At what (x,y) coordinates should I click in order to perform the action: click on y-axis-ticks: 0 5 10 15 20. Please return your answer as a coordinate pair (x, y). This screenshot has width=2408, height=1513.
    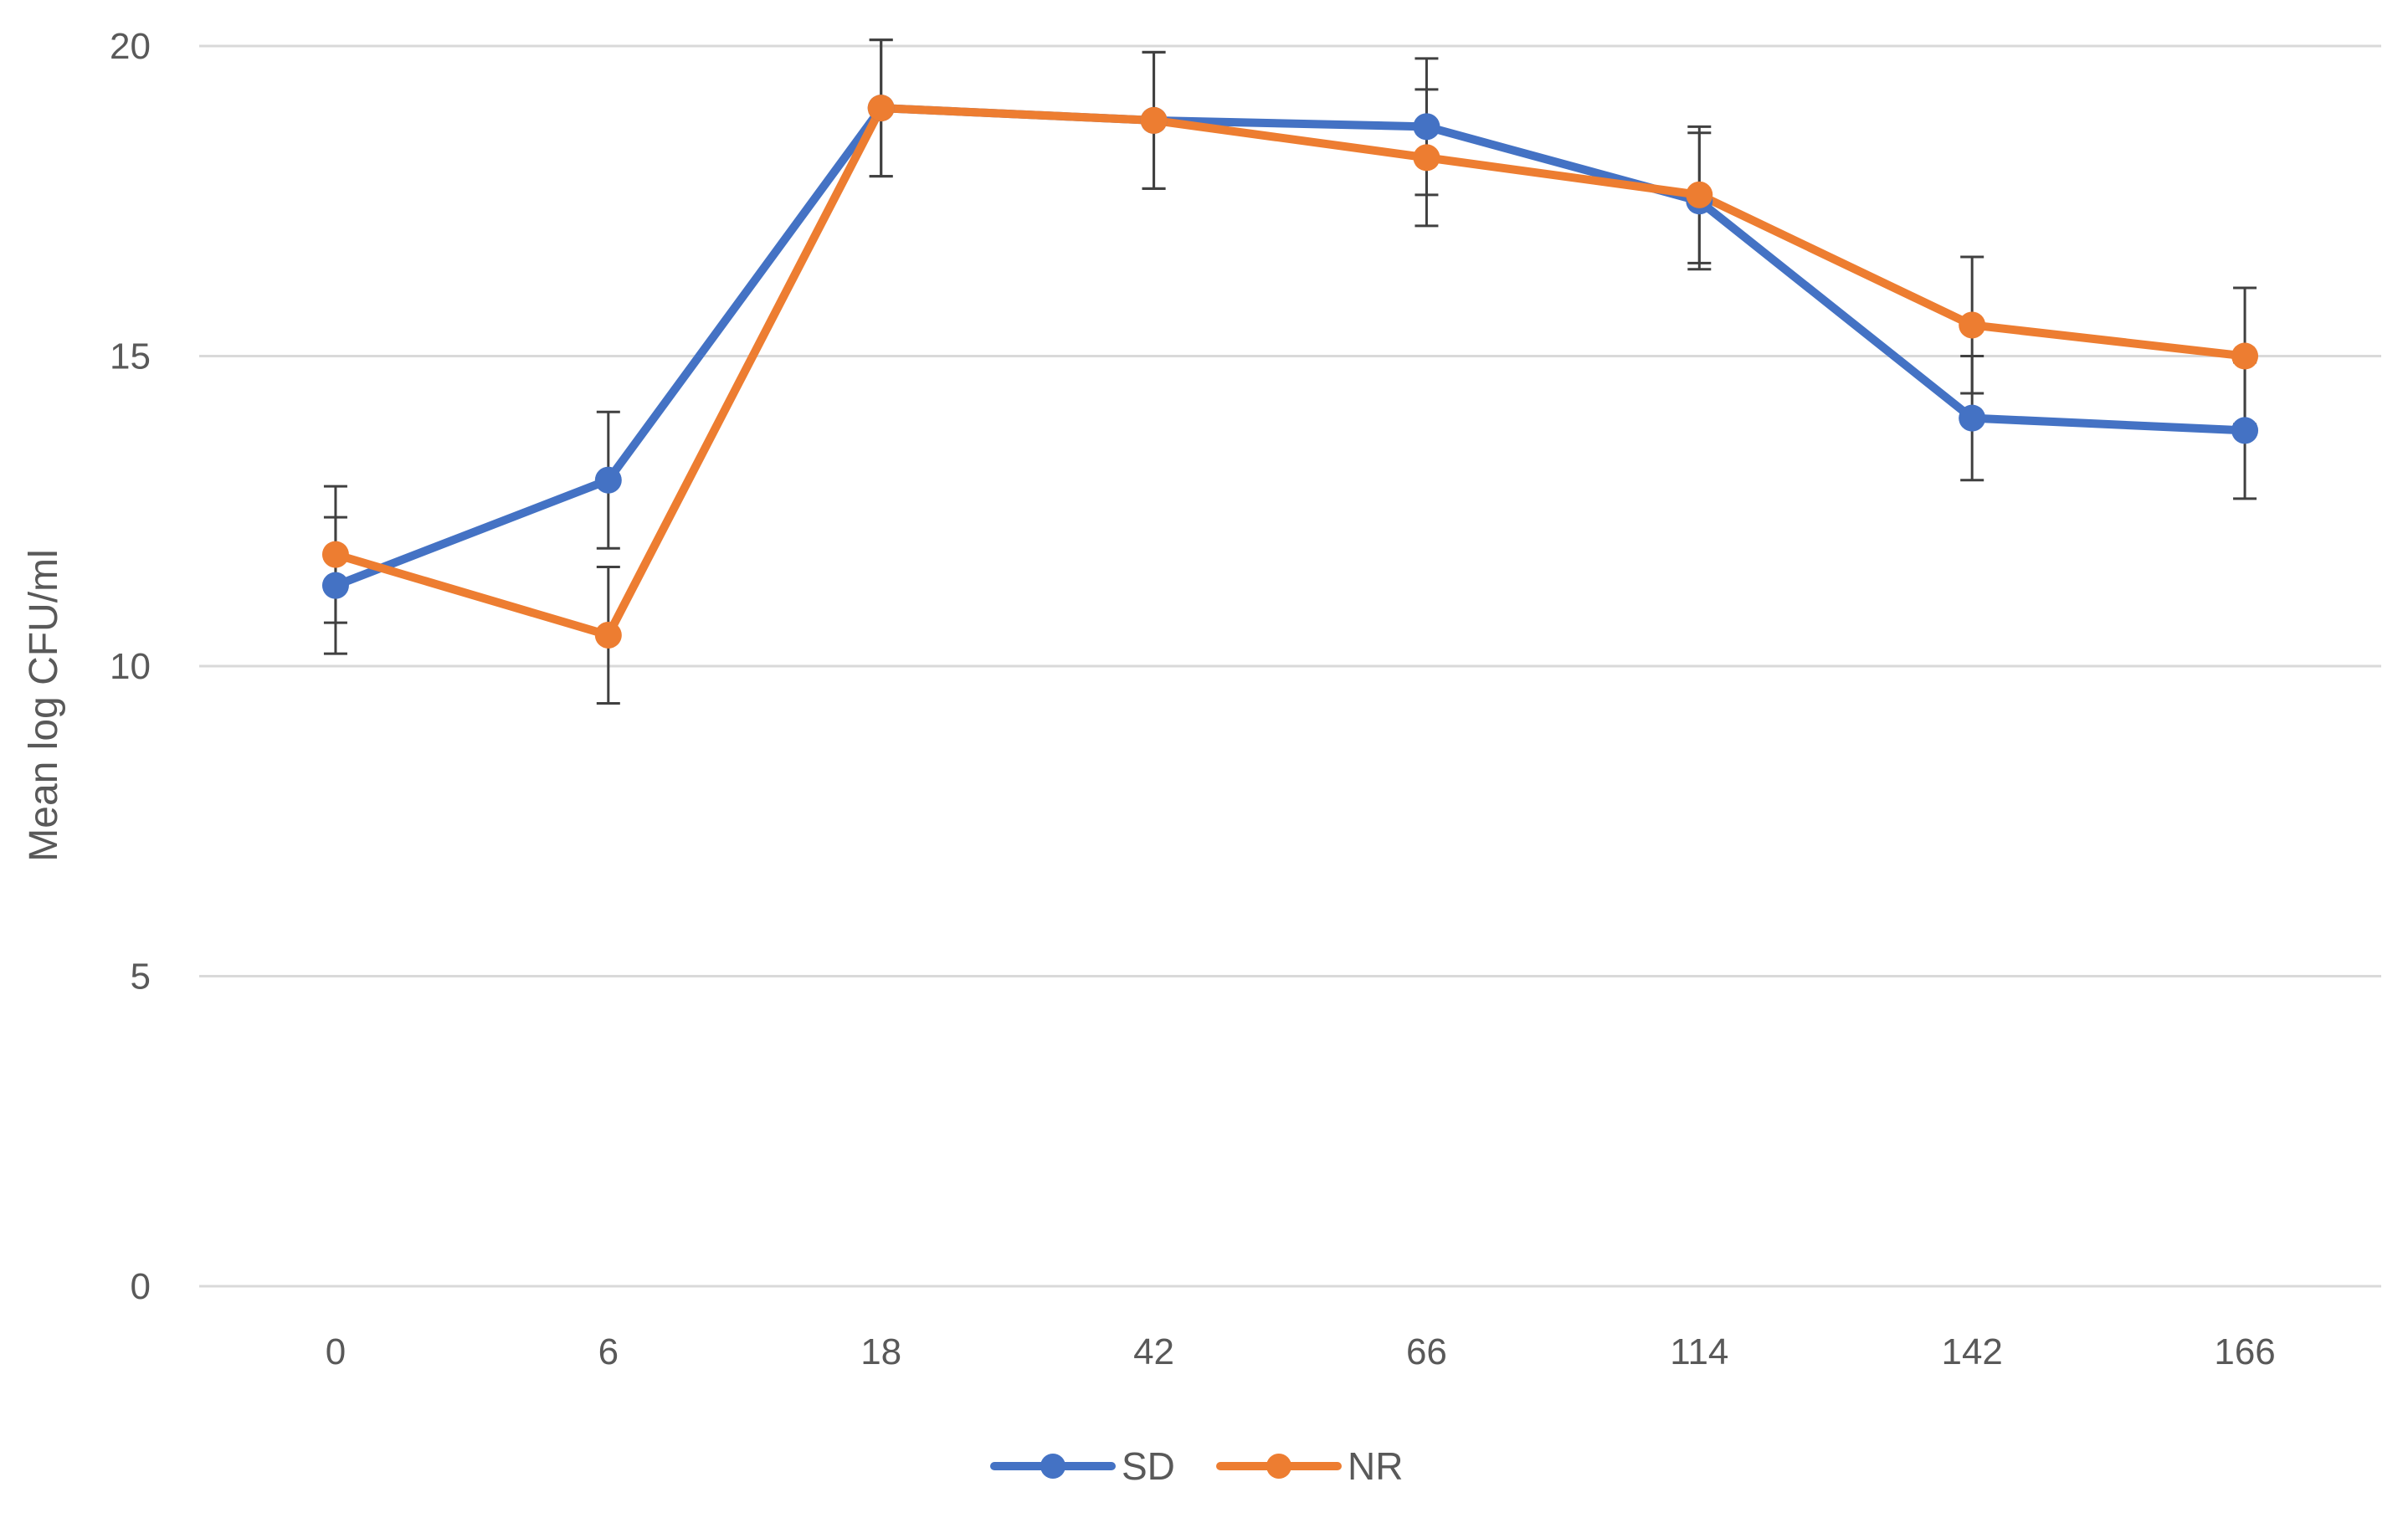
    Looking at the image, I should click on (130, 667).